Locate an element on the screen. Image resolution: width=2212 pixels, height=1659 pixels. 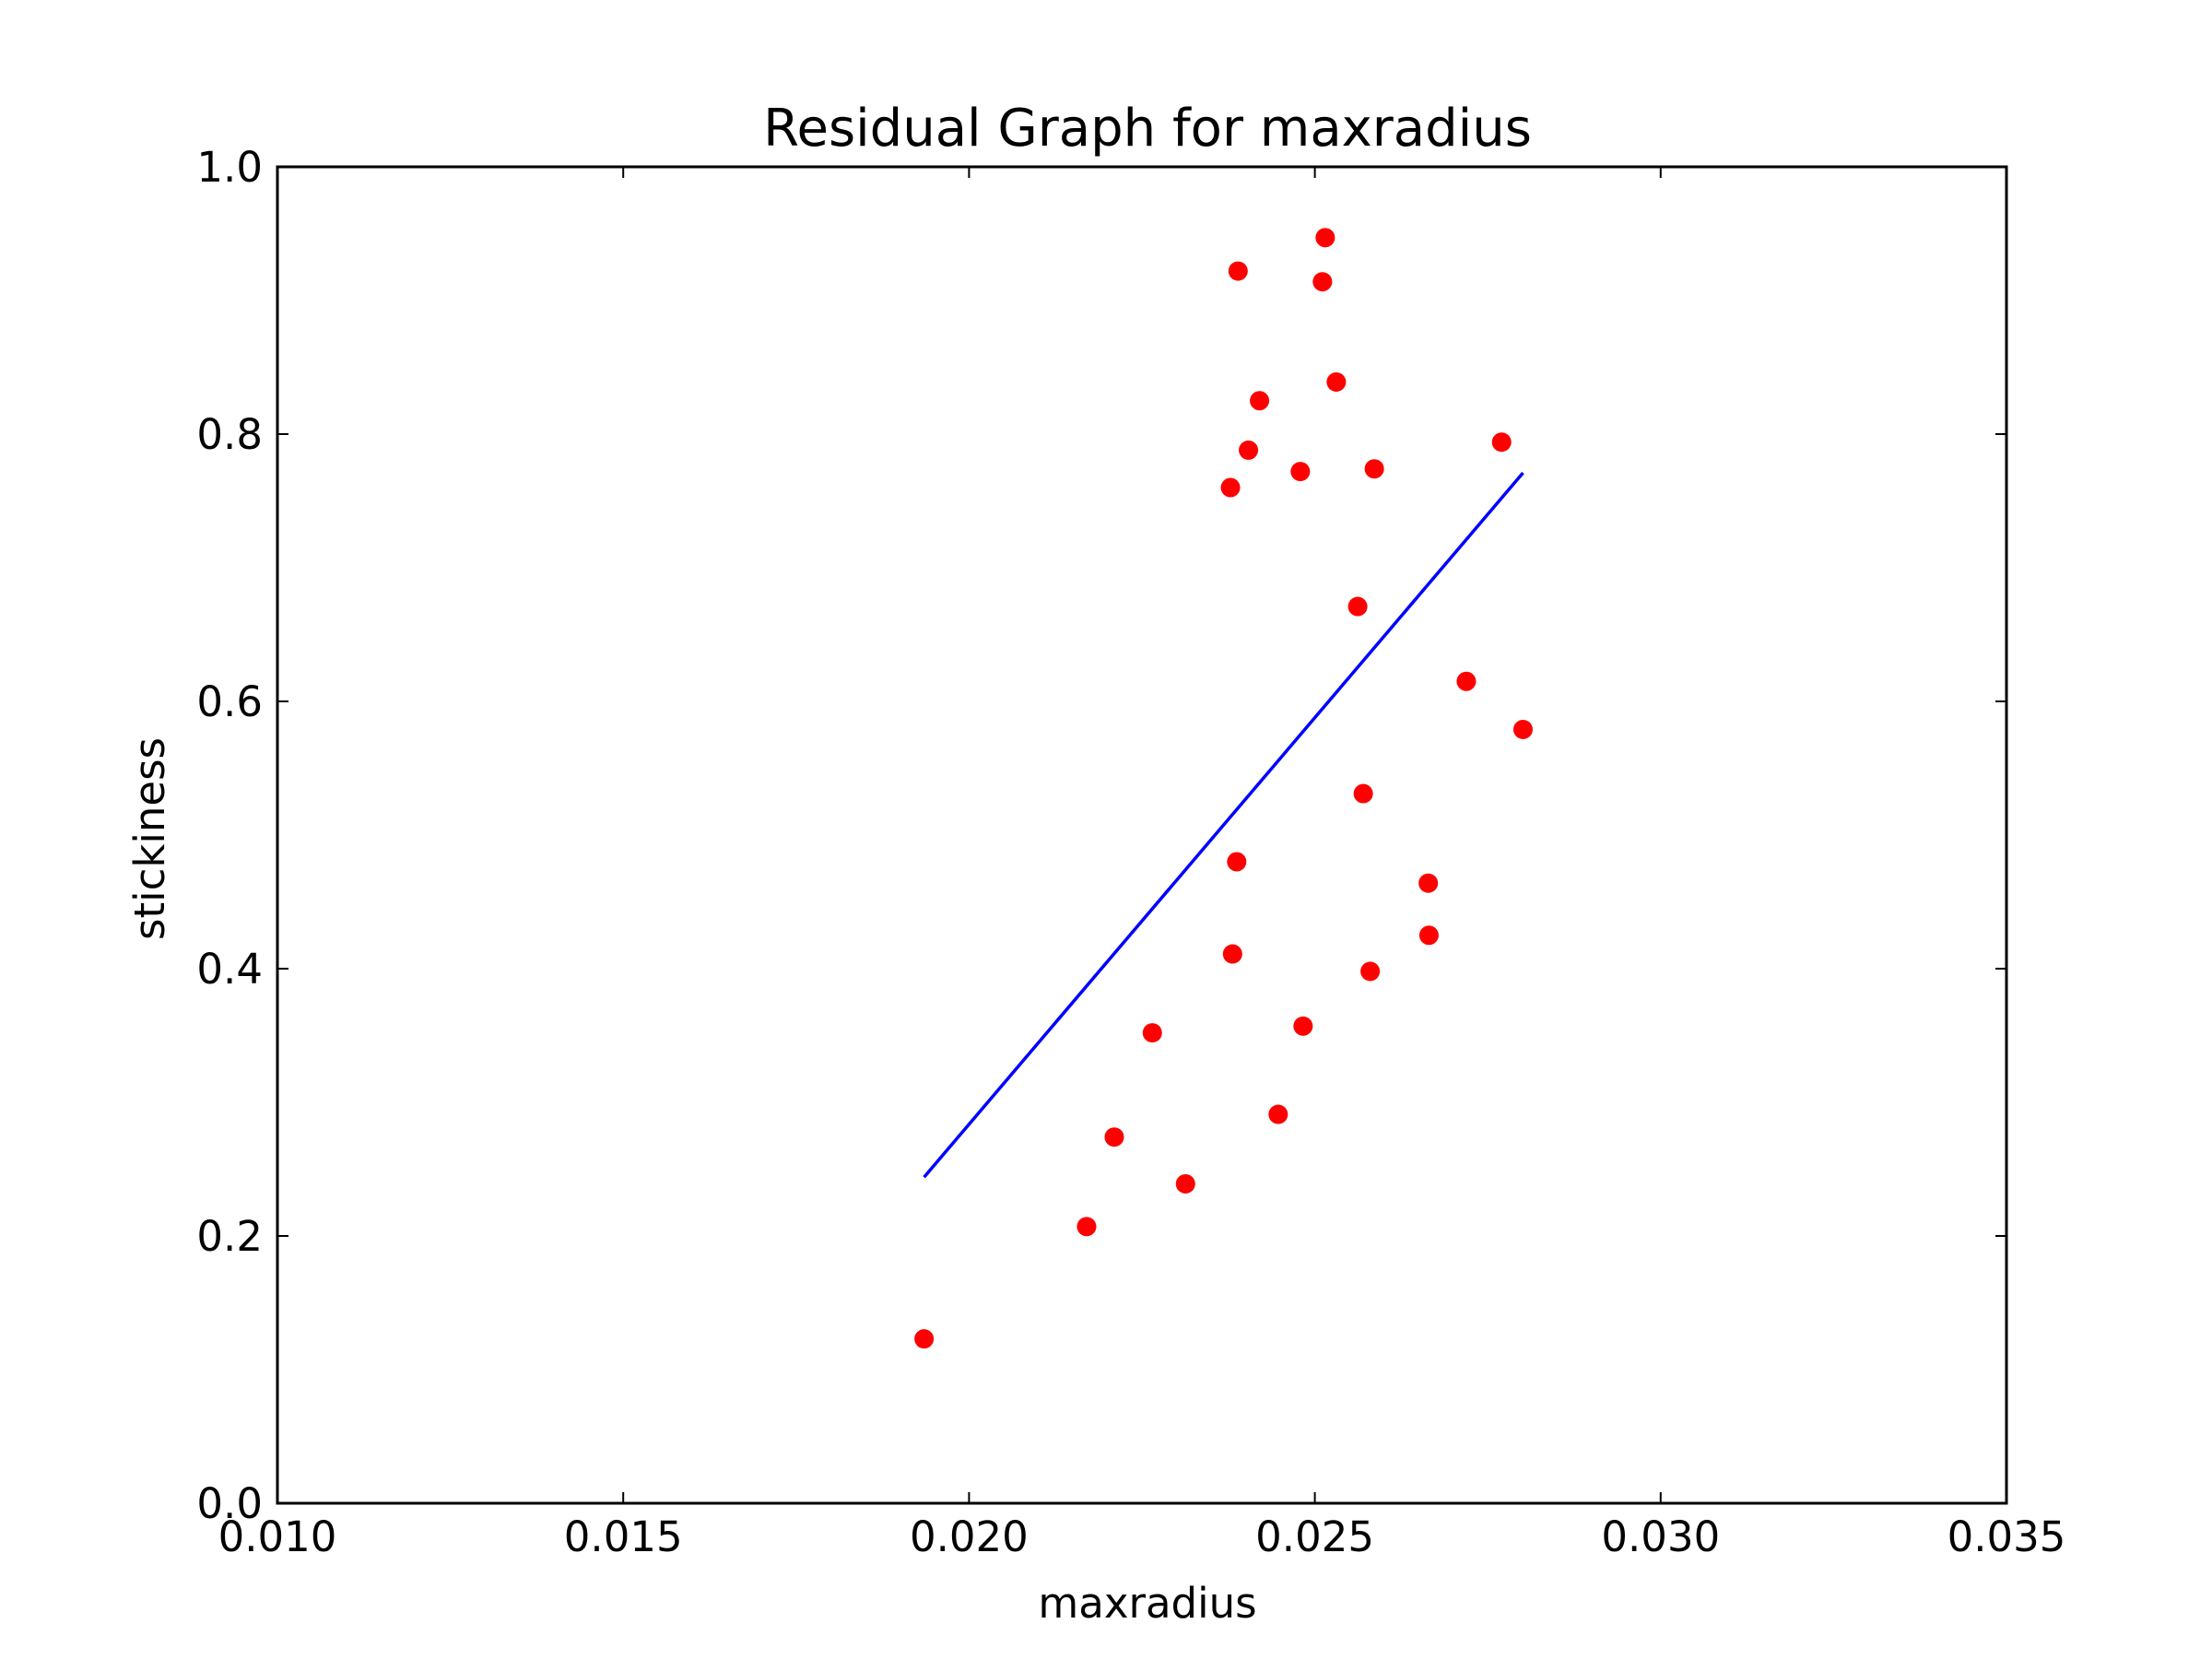
y-tick-label: 1.0 is located at coordinates (229, 167).